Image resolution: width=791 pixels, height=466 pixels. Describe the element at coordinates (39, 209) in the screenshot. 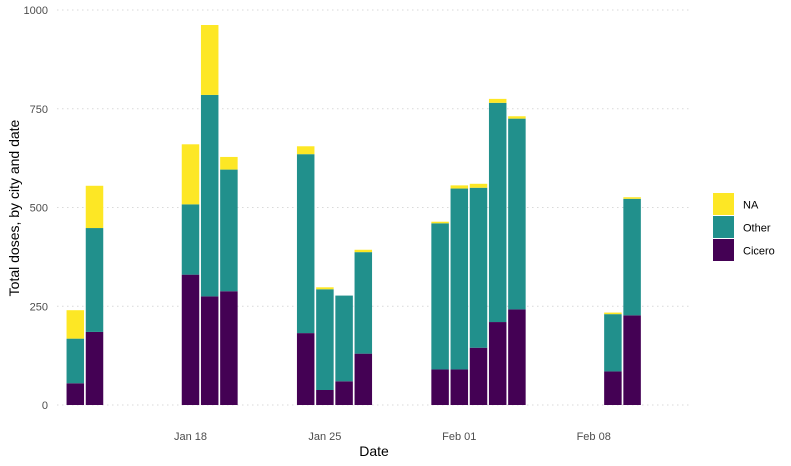

I see `y-tick-label: 500` at that location.